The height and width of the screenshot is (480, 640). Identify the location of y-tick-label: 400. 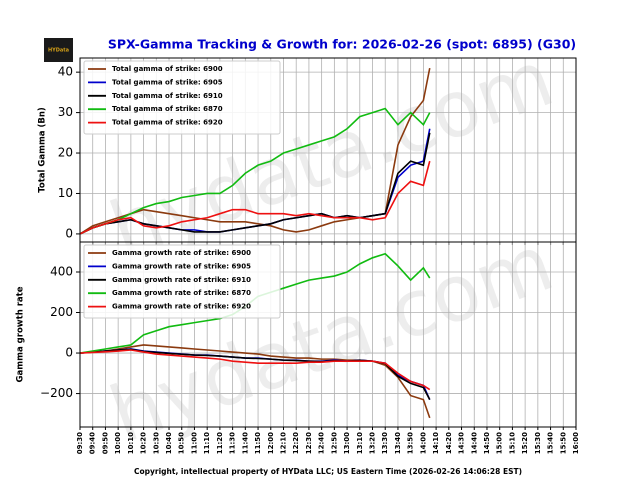
(61, 271).